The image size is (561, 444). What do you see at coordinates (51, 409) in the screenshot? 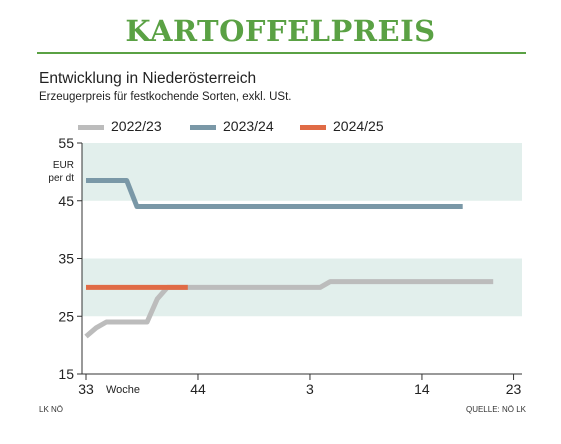
I see `footer-source-left: LK NÖ` at bounding box center [51, 409].